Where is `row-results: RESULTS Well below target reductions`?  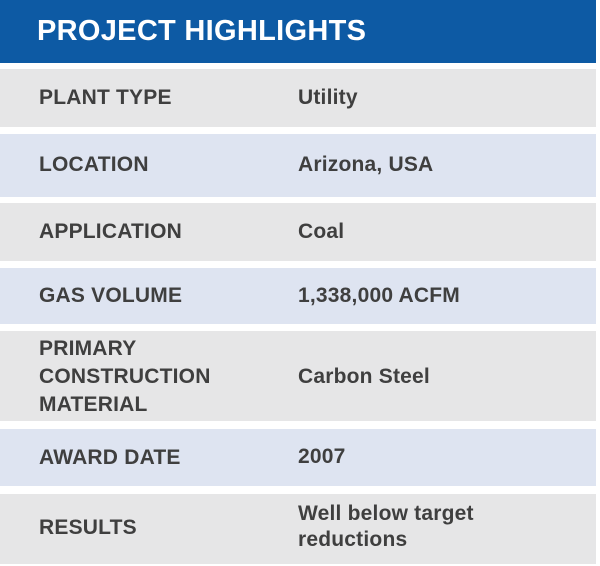
row-results: RESULTS Well below target reductions is located at coordinates (298, 529).